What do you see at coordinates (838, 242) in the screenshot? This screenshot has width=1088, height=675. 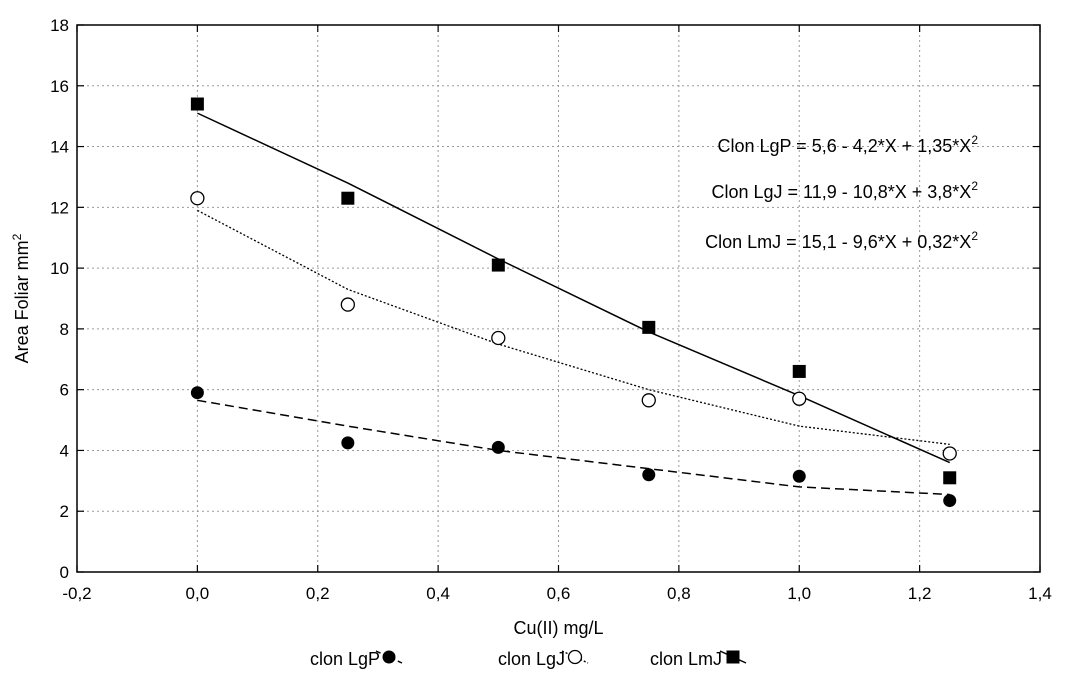 I see `equation-text: Clon LmJ = 15,1 - 9,6*X + 0,32*X` at bounding box center [838, 242].